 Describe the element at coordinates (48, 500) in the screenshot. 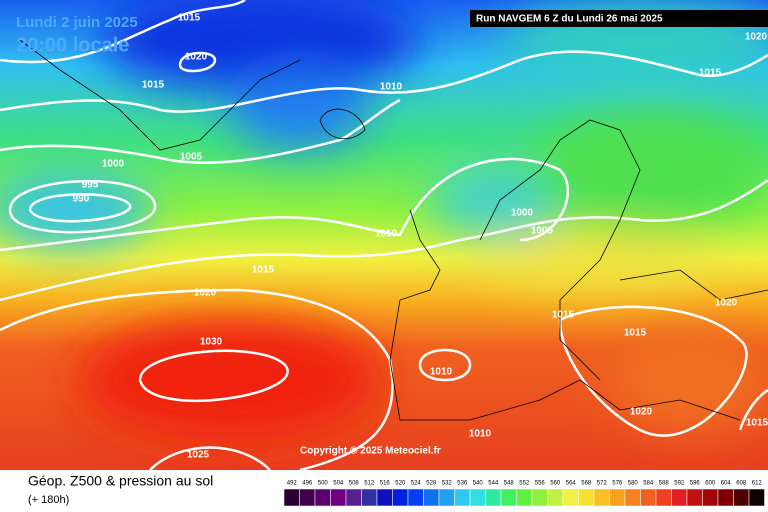

I see `legend-lead: (+ 180h)` at that location.